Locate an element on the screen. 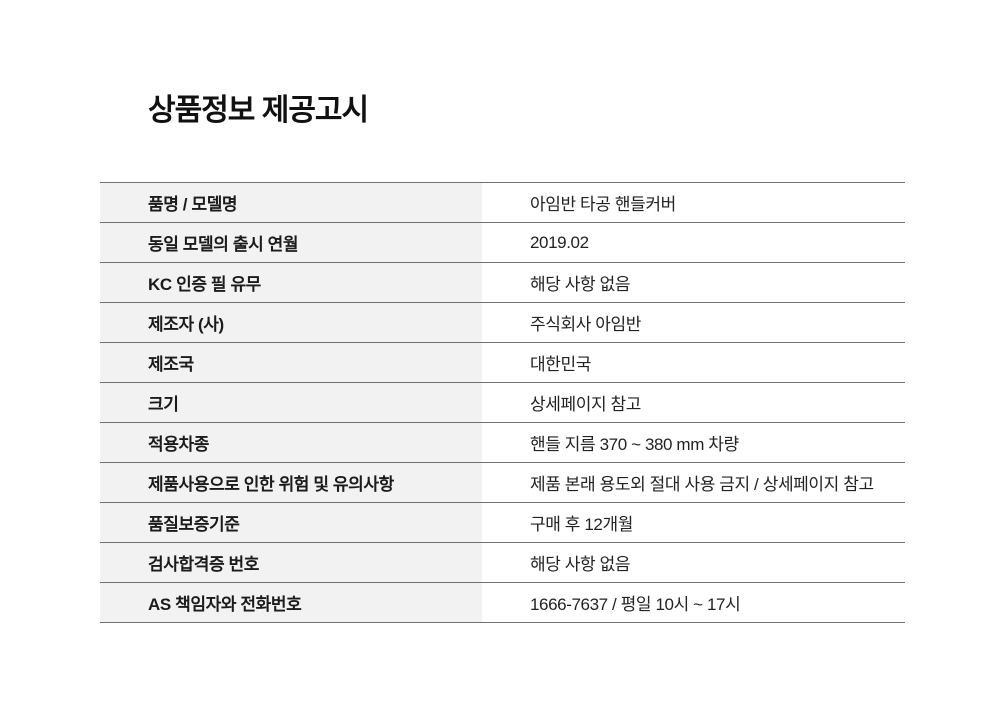  row-value: 대한민국 is located at coordinates (560, 364).